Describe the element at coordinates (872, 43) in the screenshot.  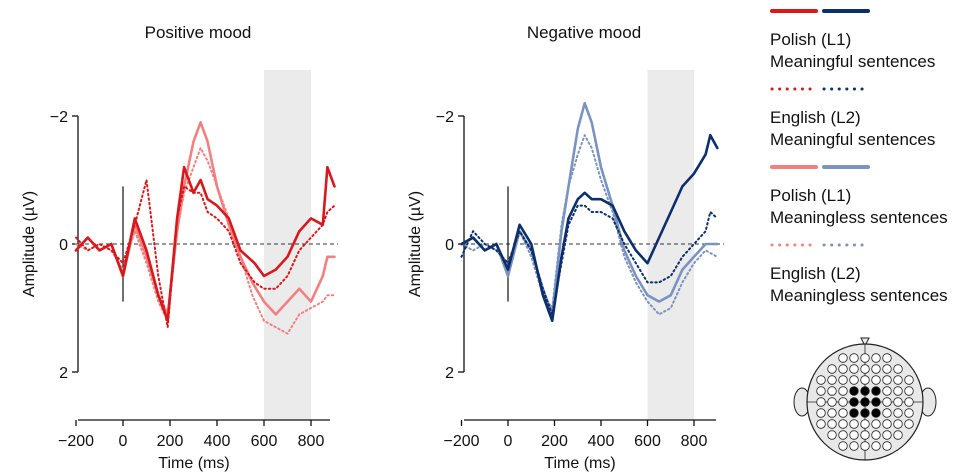
I see `legend-item: Polish (L1) Meaningful sentences` at that location.